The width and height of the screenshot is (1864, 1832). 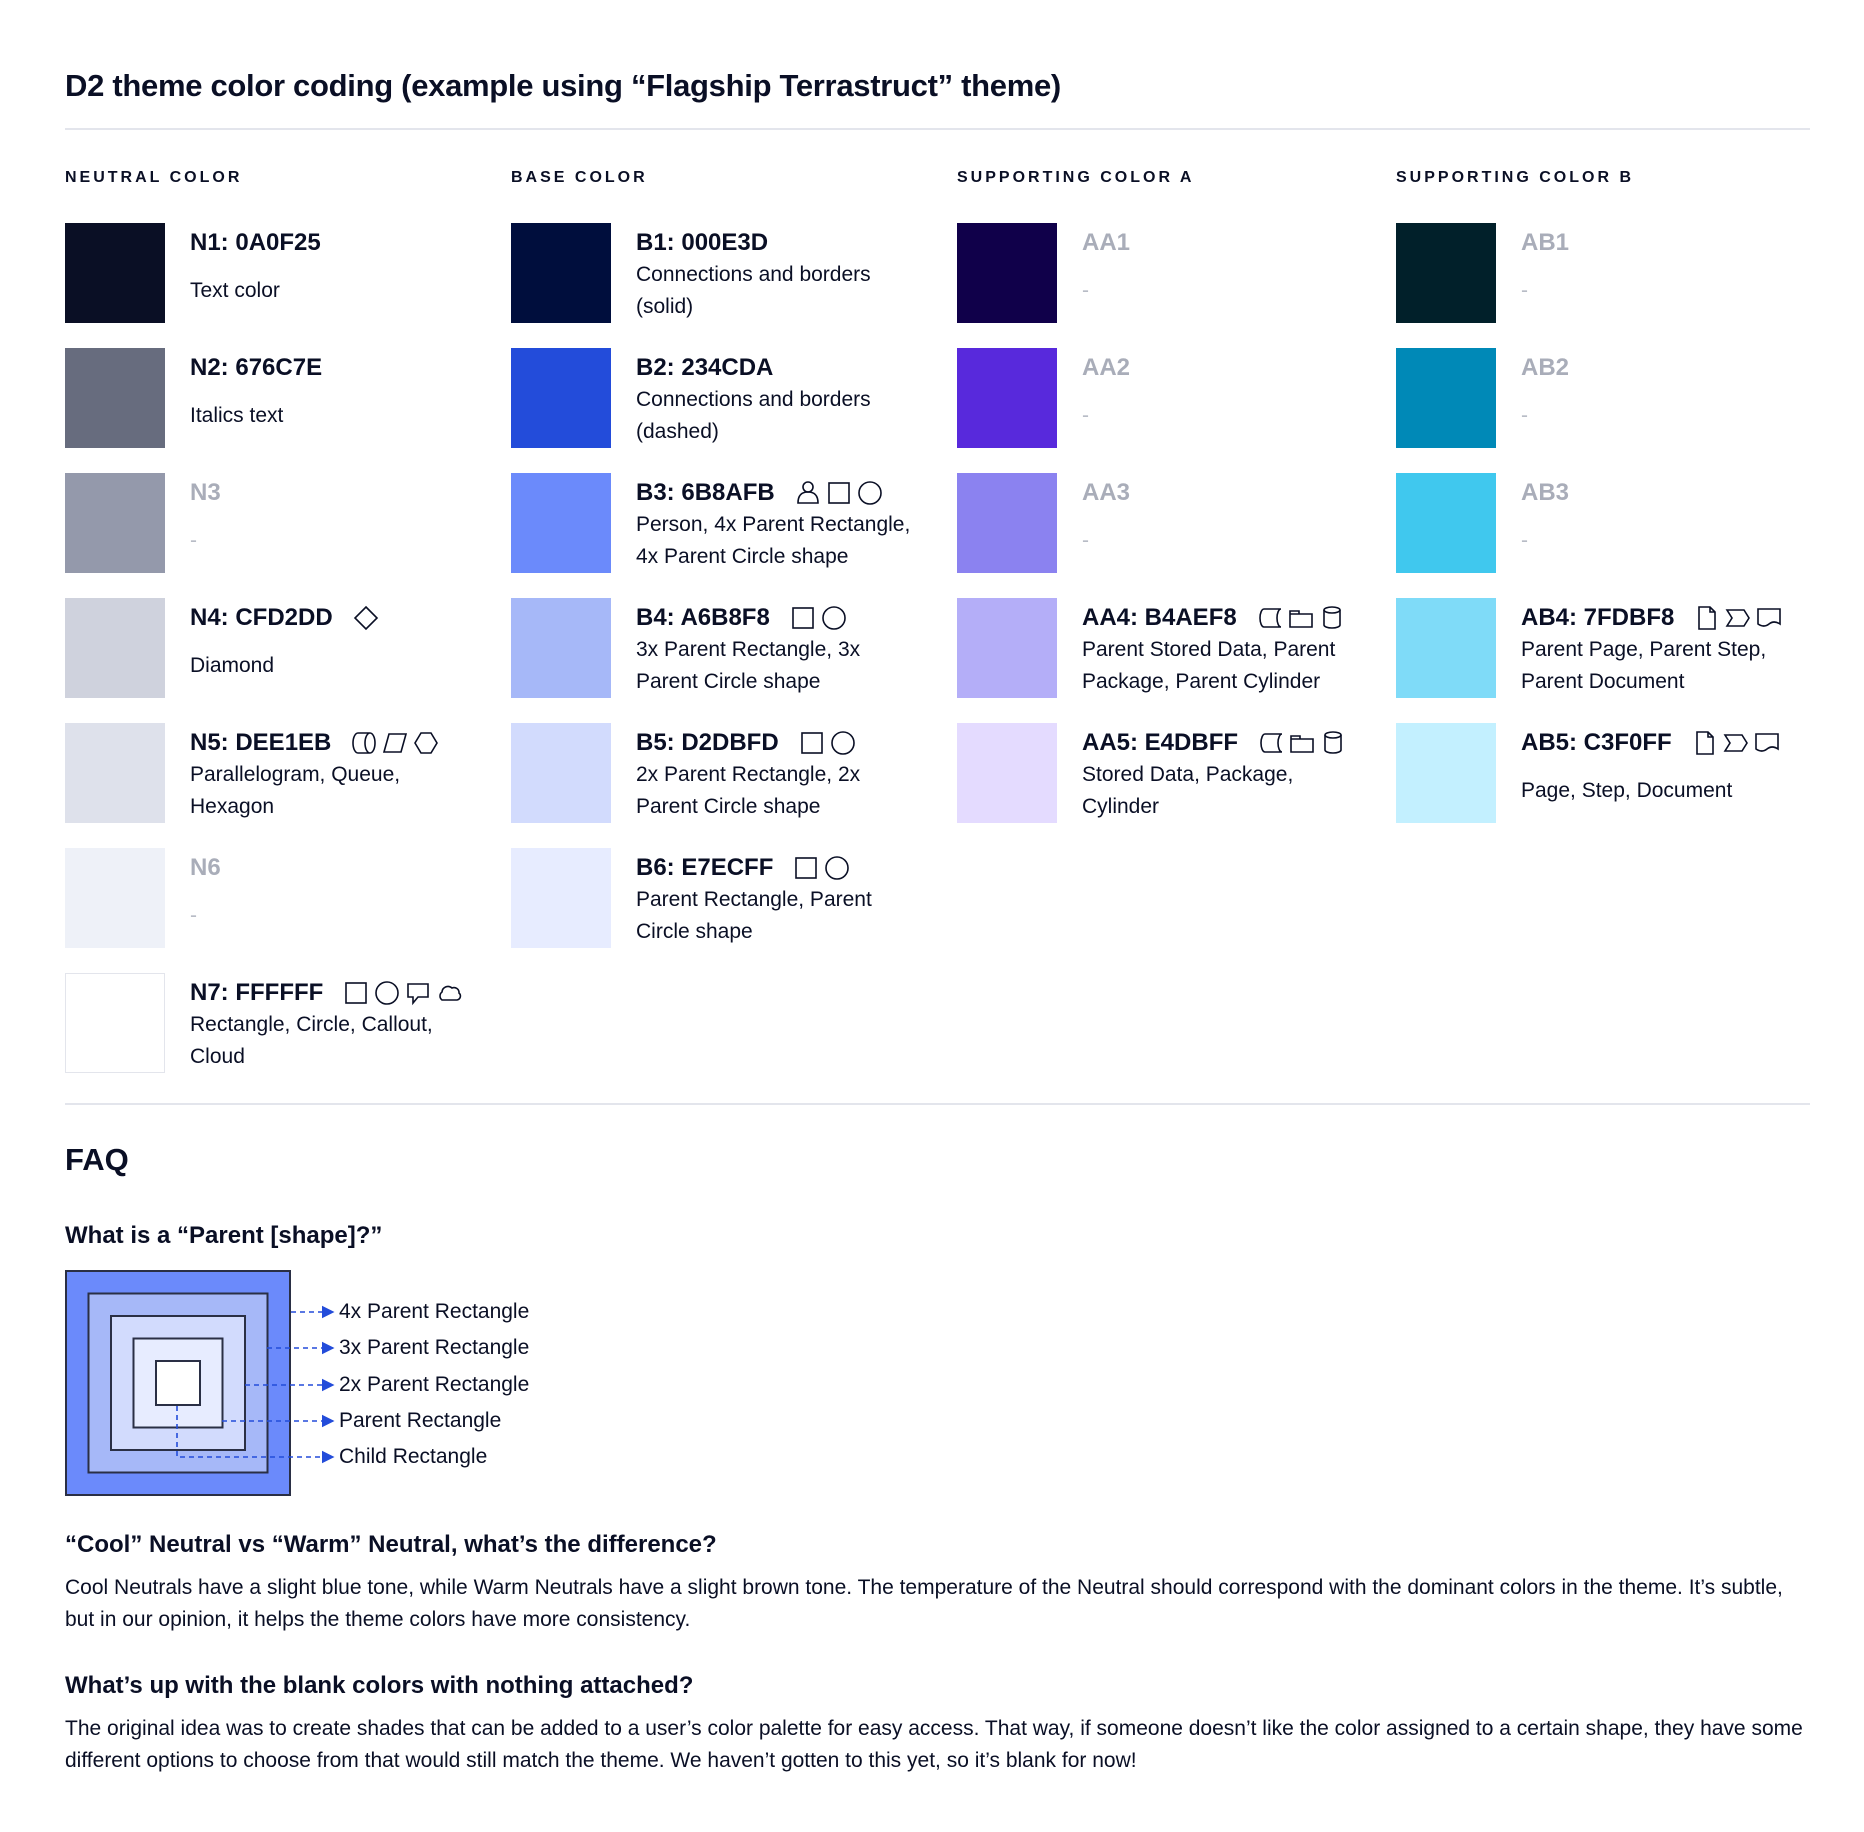 I want to click on color-code: AB2, so click(x=1545, y=367).